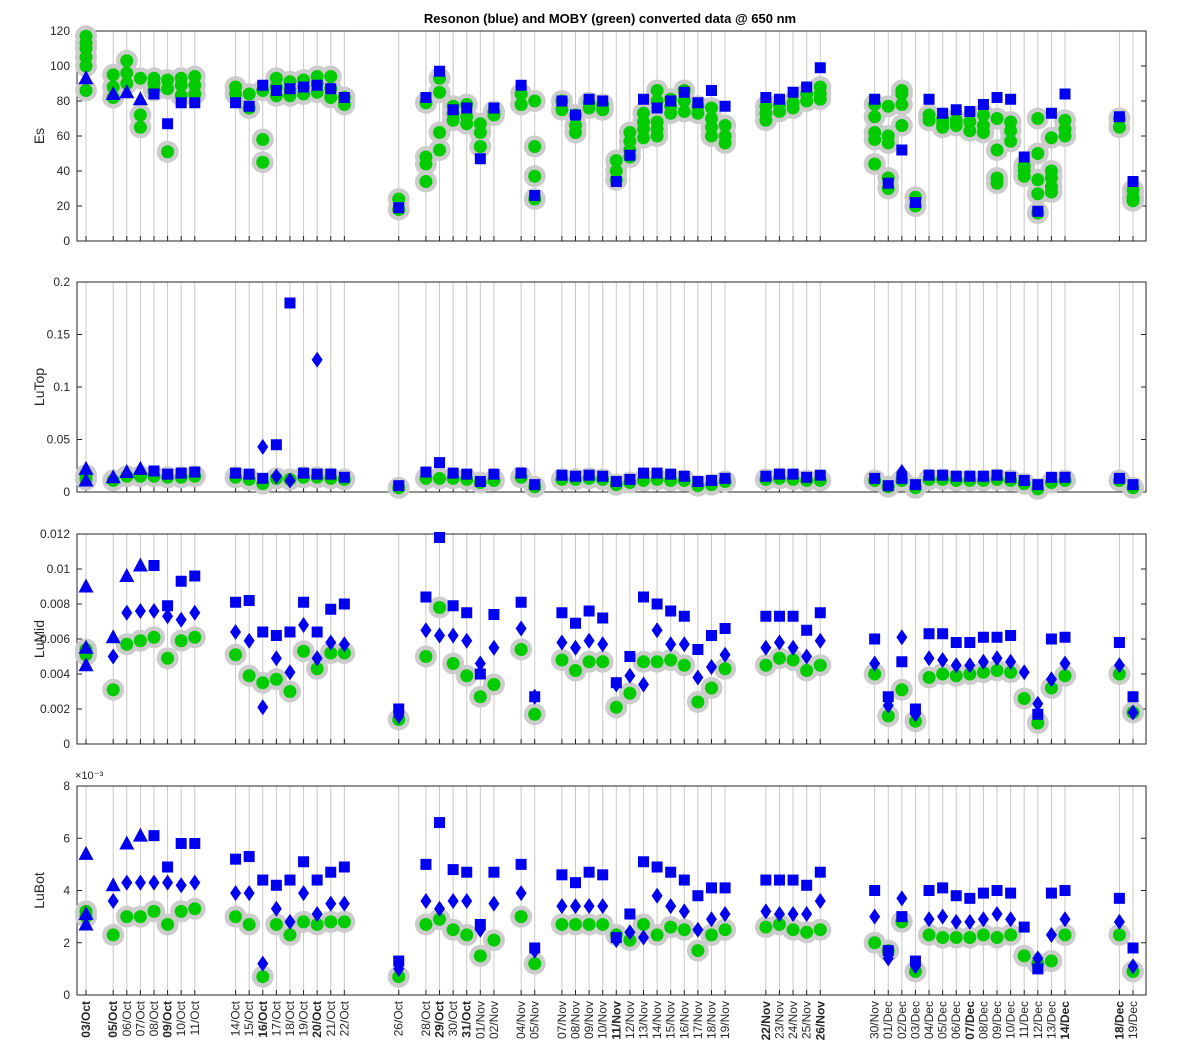  I want to click on y-tick-label: 6, so click(66, 838).